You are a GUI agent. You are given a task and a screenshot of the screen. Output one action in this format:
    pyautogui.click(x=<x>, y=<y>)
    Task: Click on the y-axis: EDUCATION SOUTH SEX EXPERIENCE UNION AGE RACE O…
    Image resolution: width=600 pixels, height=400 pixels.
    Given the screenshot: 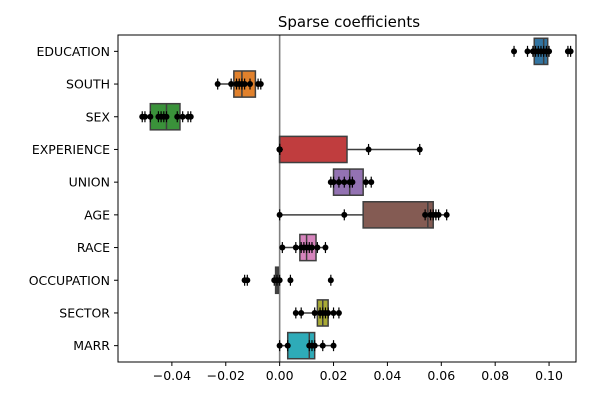 What is the action you would take?
    pyautogui.click(x=73, y=198)
    